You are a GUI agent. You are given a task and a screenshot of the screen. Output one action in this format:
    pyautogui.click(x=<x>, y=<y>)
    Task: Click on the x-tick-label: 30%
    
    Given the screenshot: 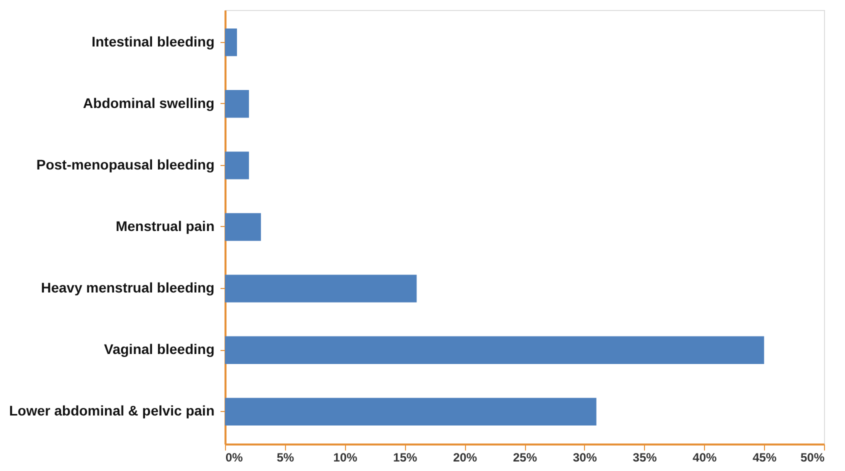 What is the action you would take?
    pyautogui.click(x=585, y=457)
    